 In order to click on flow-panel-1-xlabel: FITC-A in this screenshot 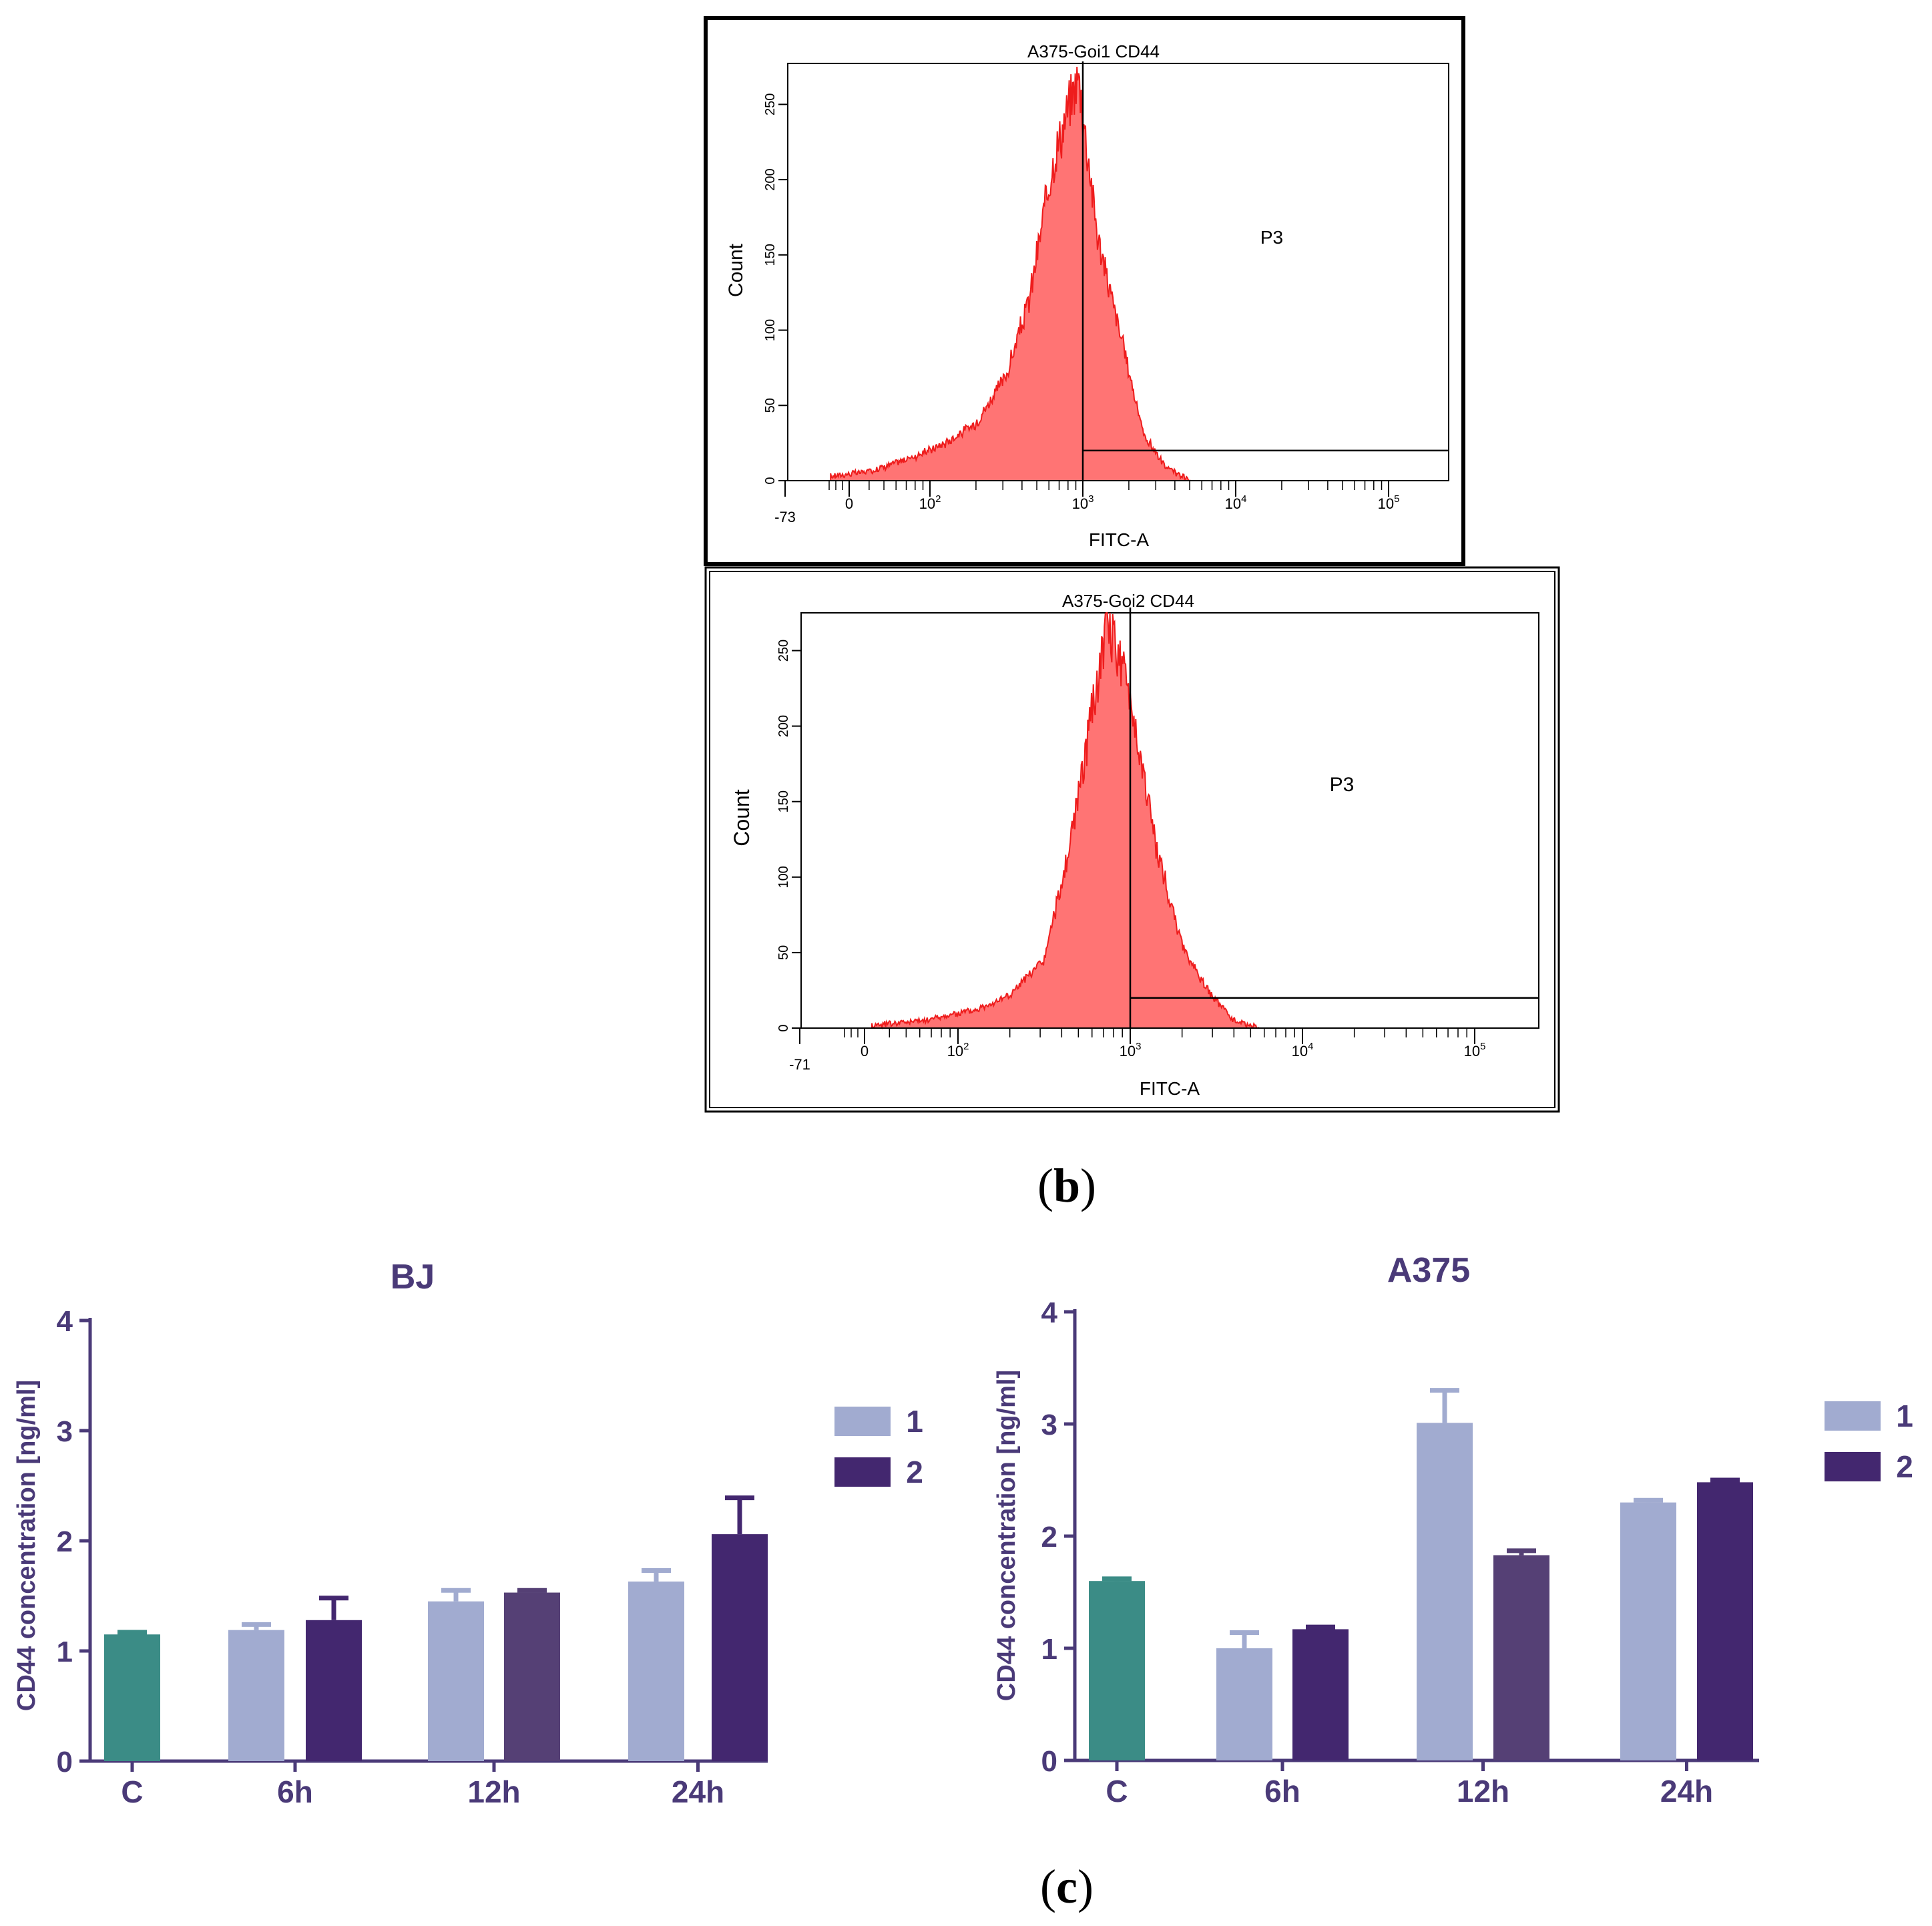, I will do `click(1119, 539)`.